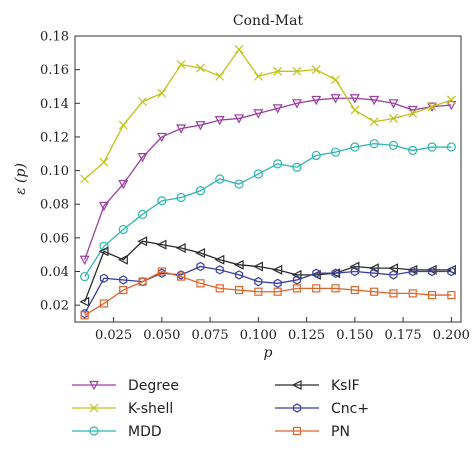 Image resolution: width=474 pixels, height=451 pixels. I want to click on series-pn, so click(268, 293).